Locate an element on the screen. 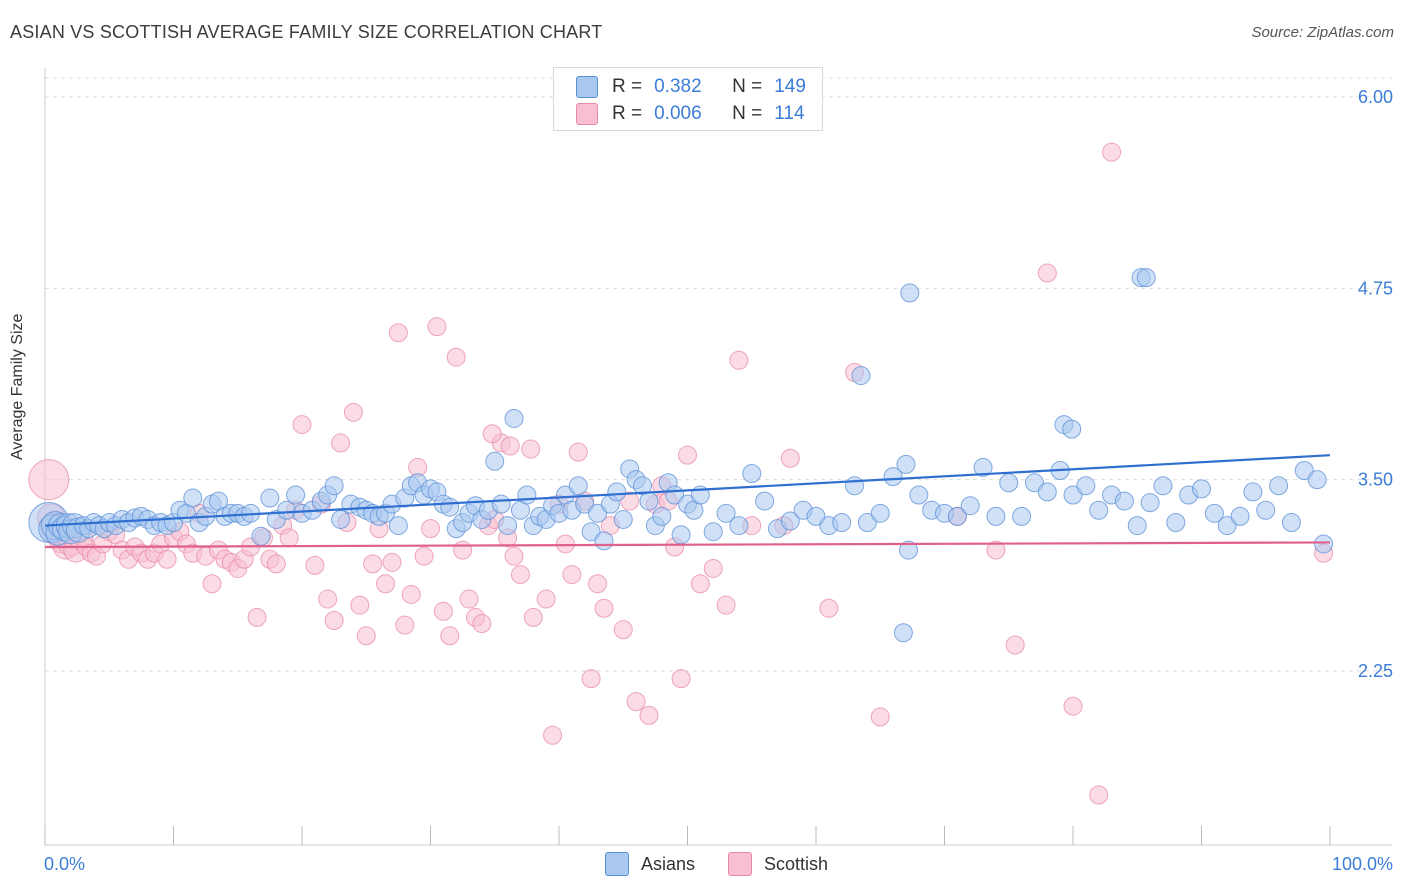  bottom-legend-label-asians: Asians is located at coordinates (668, 863).